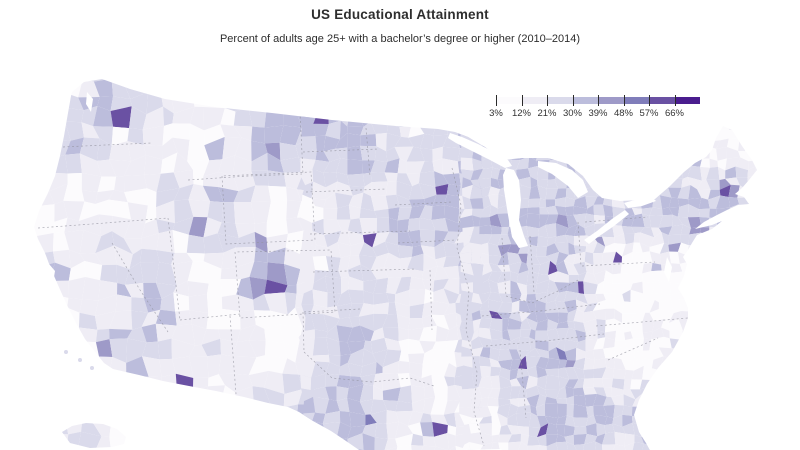 The width and height of the screenshot is (800, 450). I want to click on legend-swatch, so click(636, 100).